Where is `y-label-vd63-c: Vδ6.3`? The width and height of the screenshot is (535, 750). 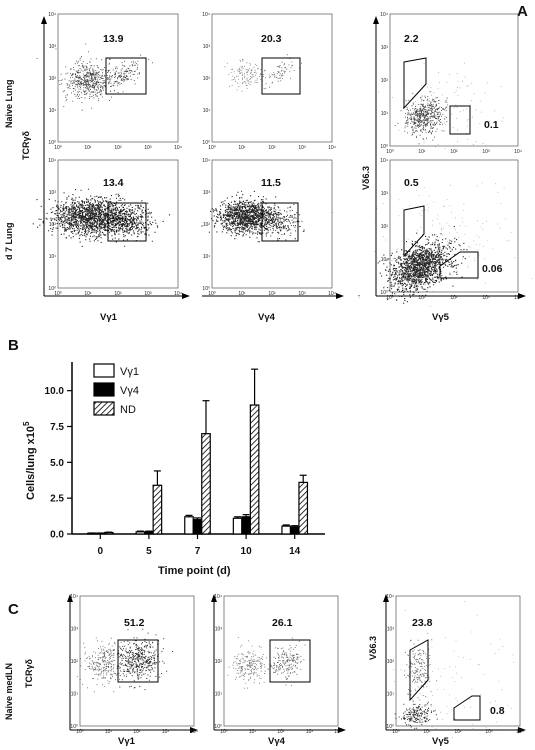
y-label-vd63-c: Vδ6.3 is located at coordinates (373, 648).